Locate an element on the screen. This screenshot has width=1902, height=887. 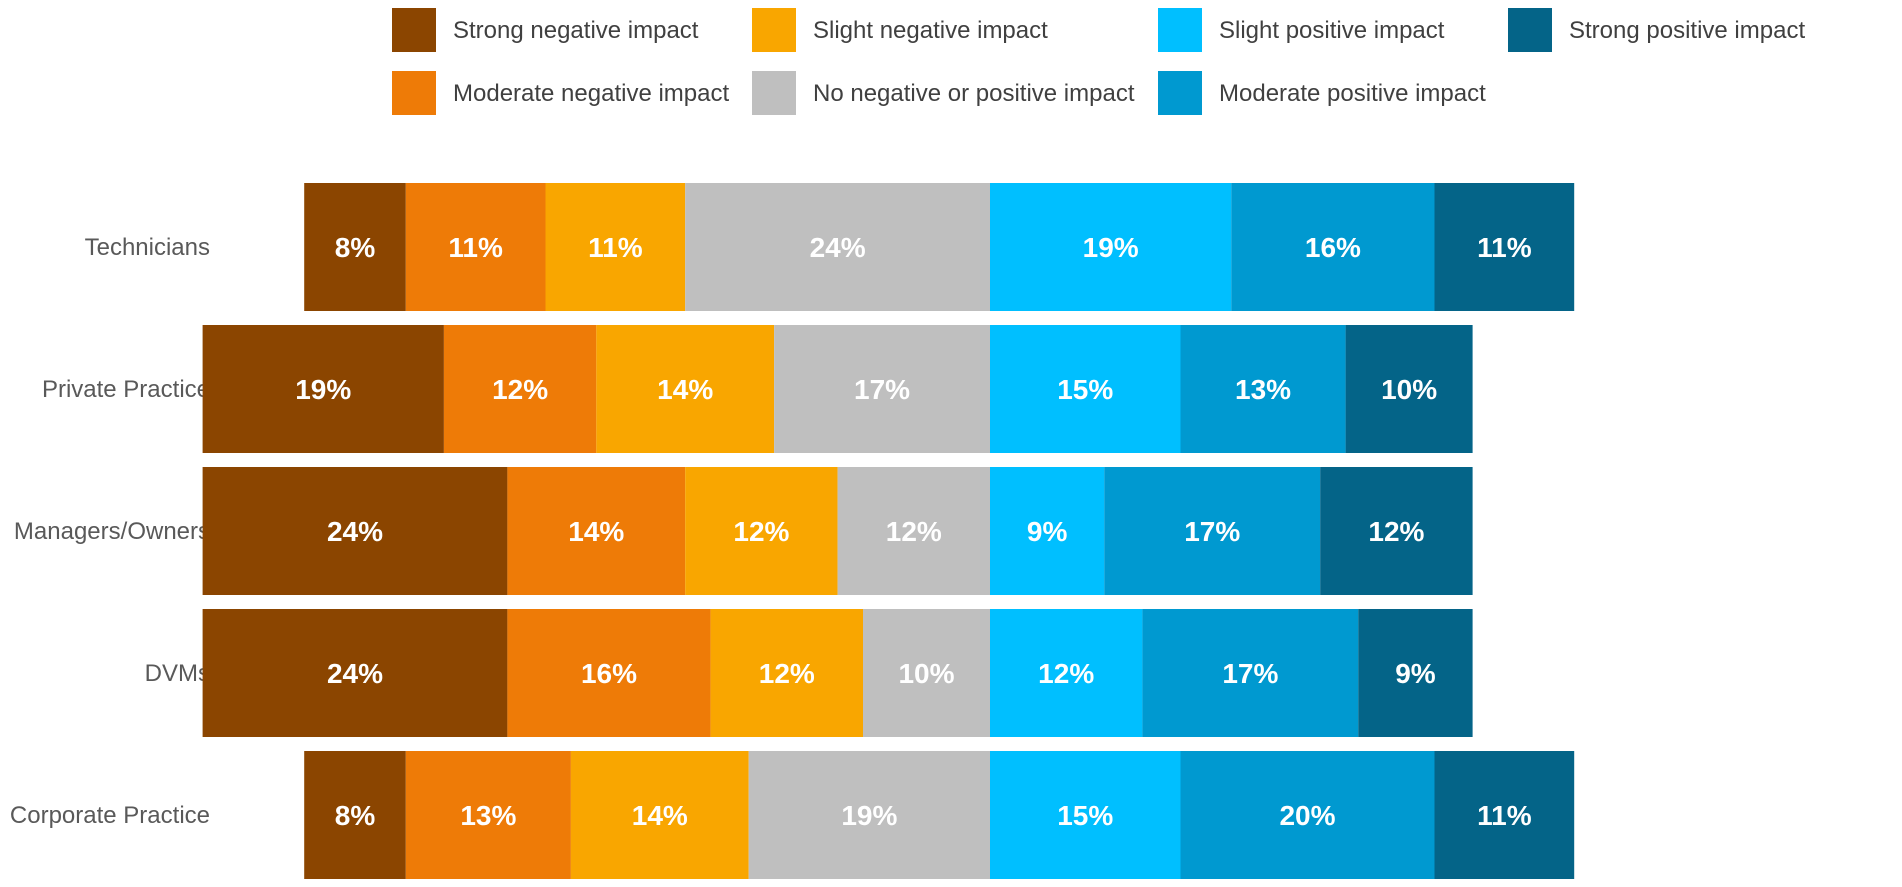
data-label-private-practice-strong-positive-impact: 10% is located at coordinates (1409, 389).